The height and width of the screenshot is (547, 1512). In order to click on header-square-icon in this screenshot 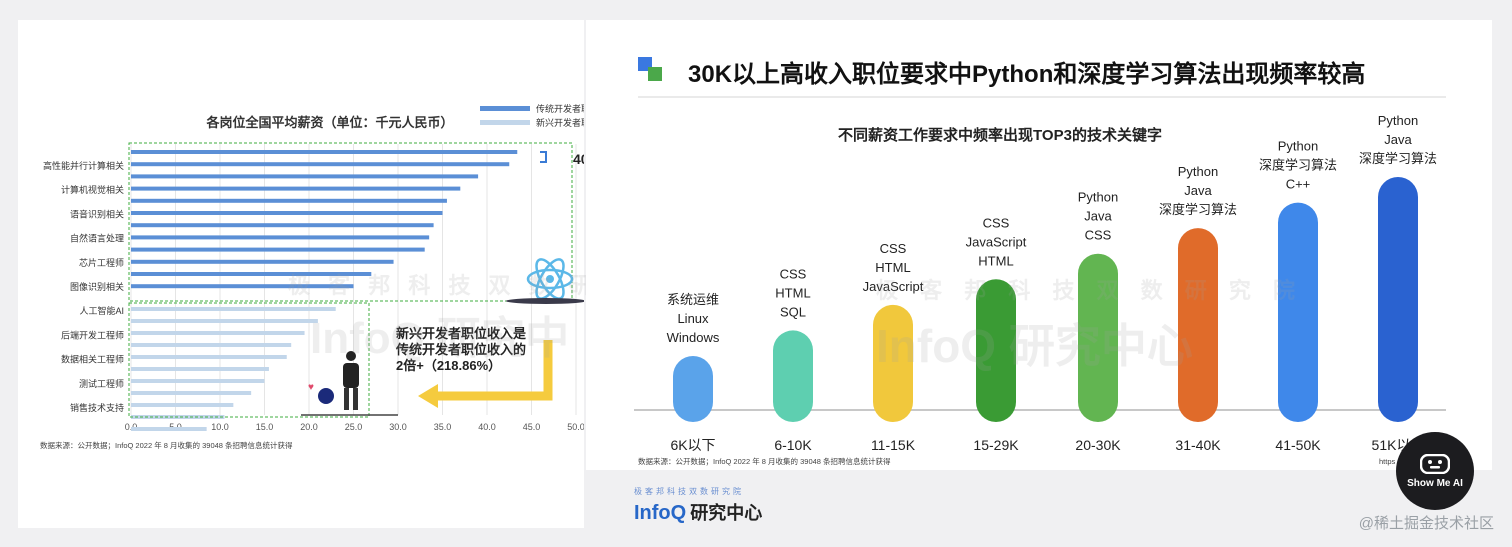, I will do `click(655, 74)`.